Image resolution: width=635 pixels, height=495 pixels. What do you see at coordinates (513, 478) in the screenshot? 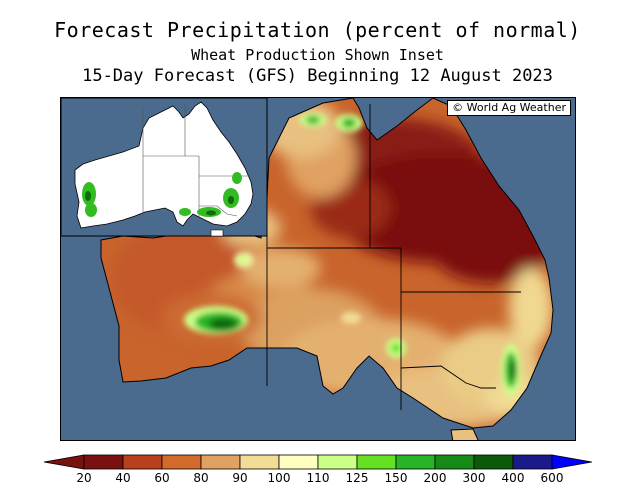
I see `scale-tick-label: 400` at bounding box center [513, 478].